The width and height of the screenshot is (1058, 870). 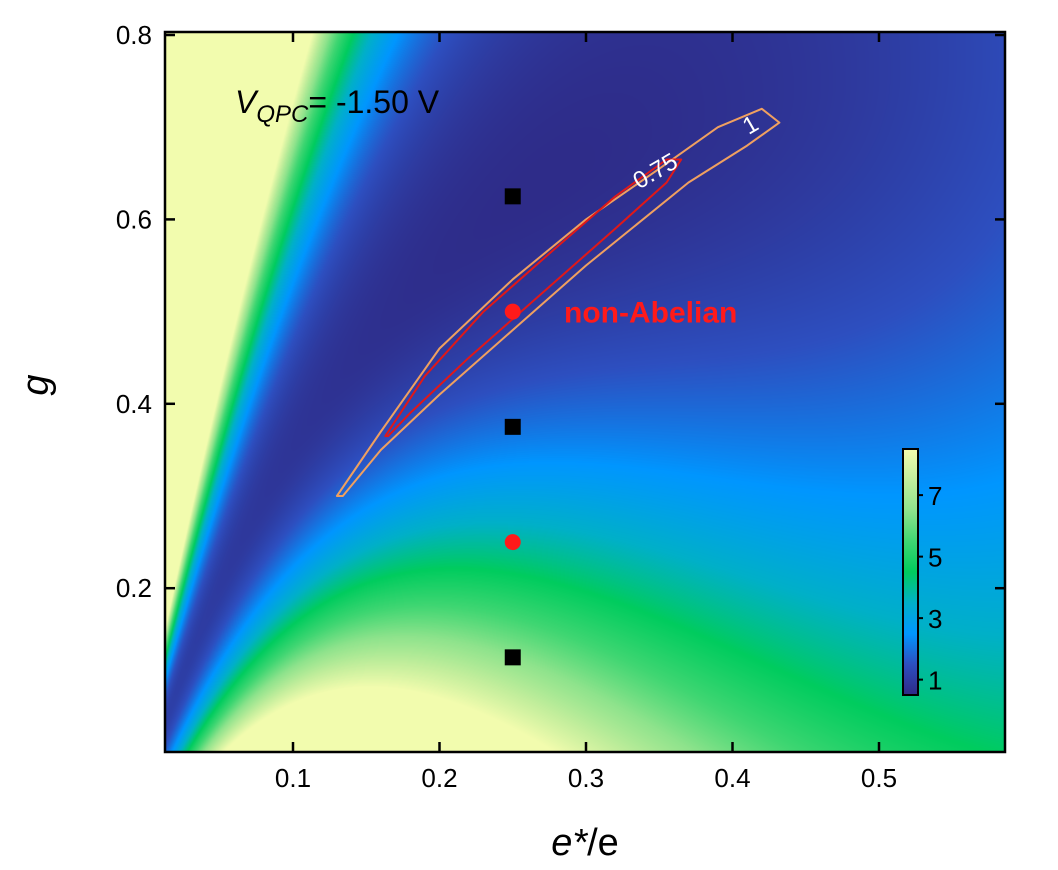 What do you see at coordinates (282, 114) in the screenshot?
I see `vqpc-sub: QPC` at bounding box center [282, 114].